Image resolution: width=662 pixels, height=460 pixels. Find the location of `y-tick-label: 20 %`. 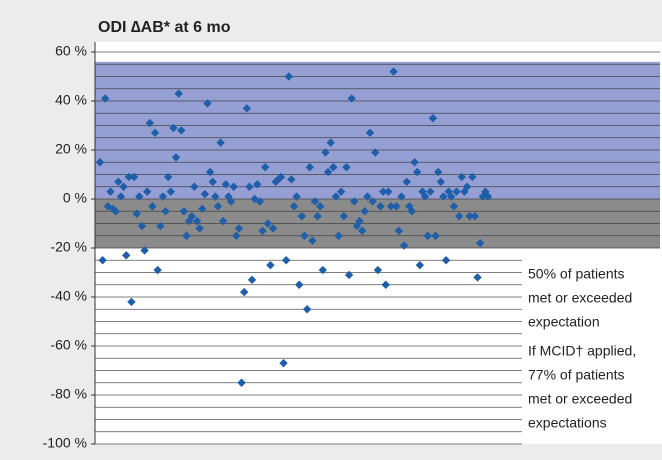

y-tick-label: 20 % is located at coordinates (71, 149).